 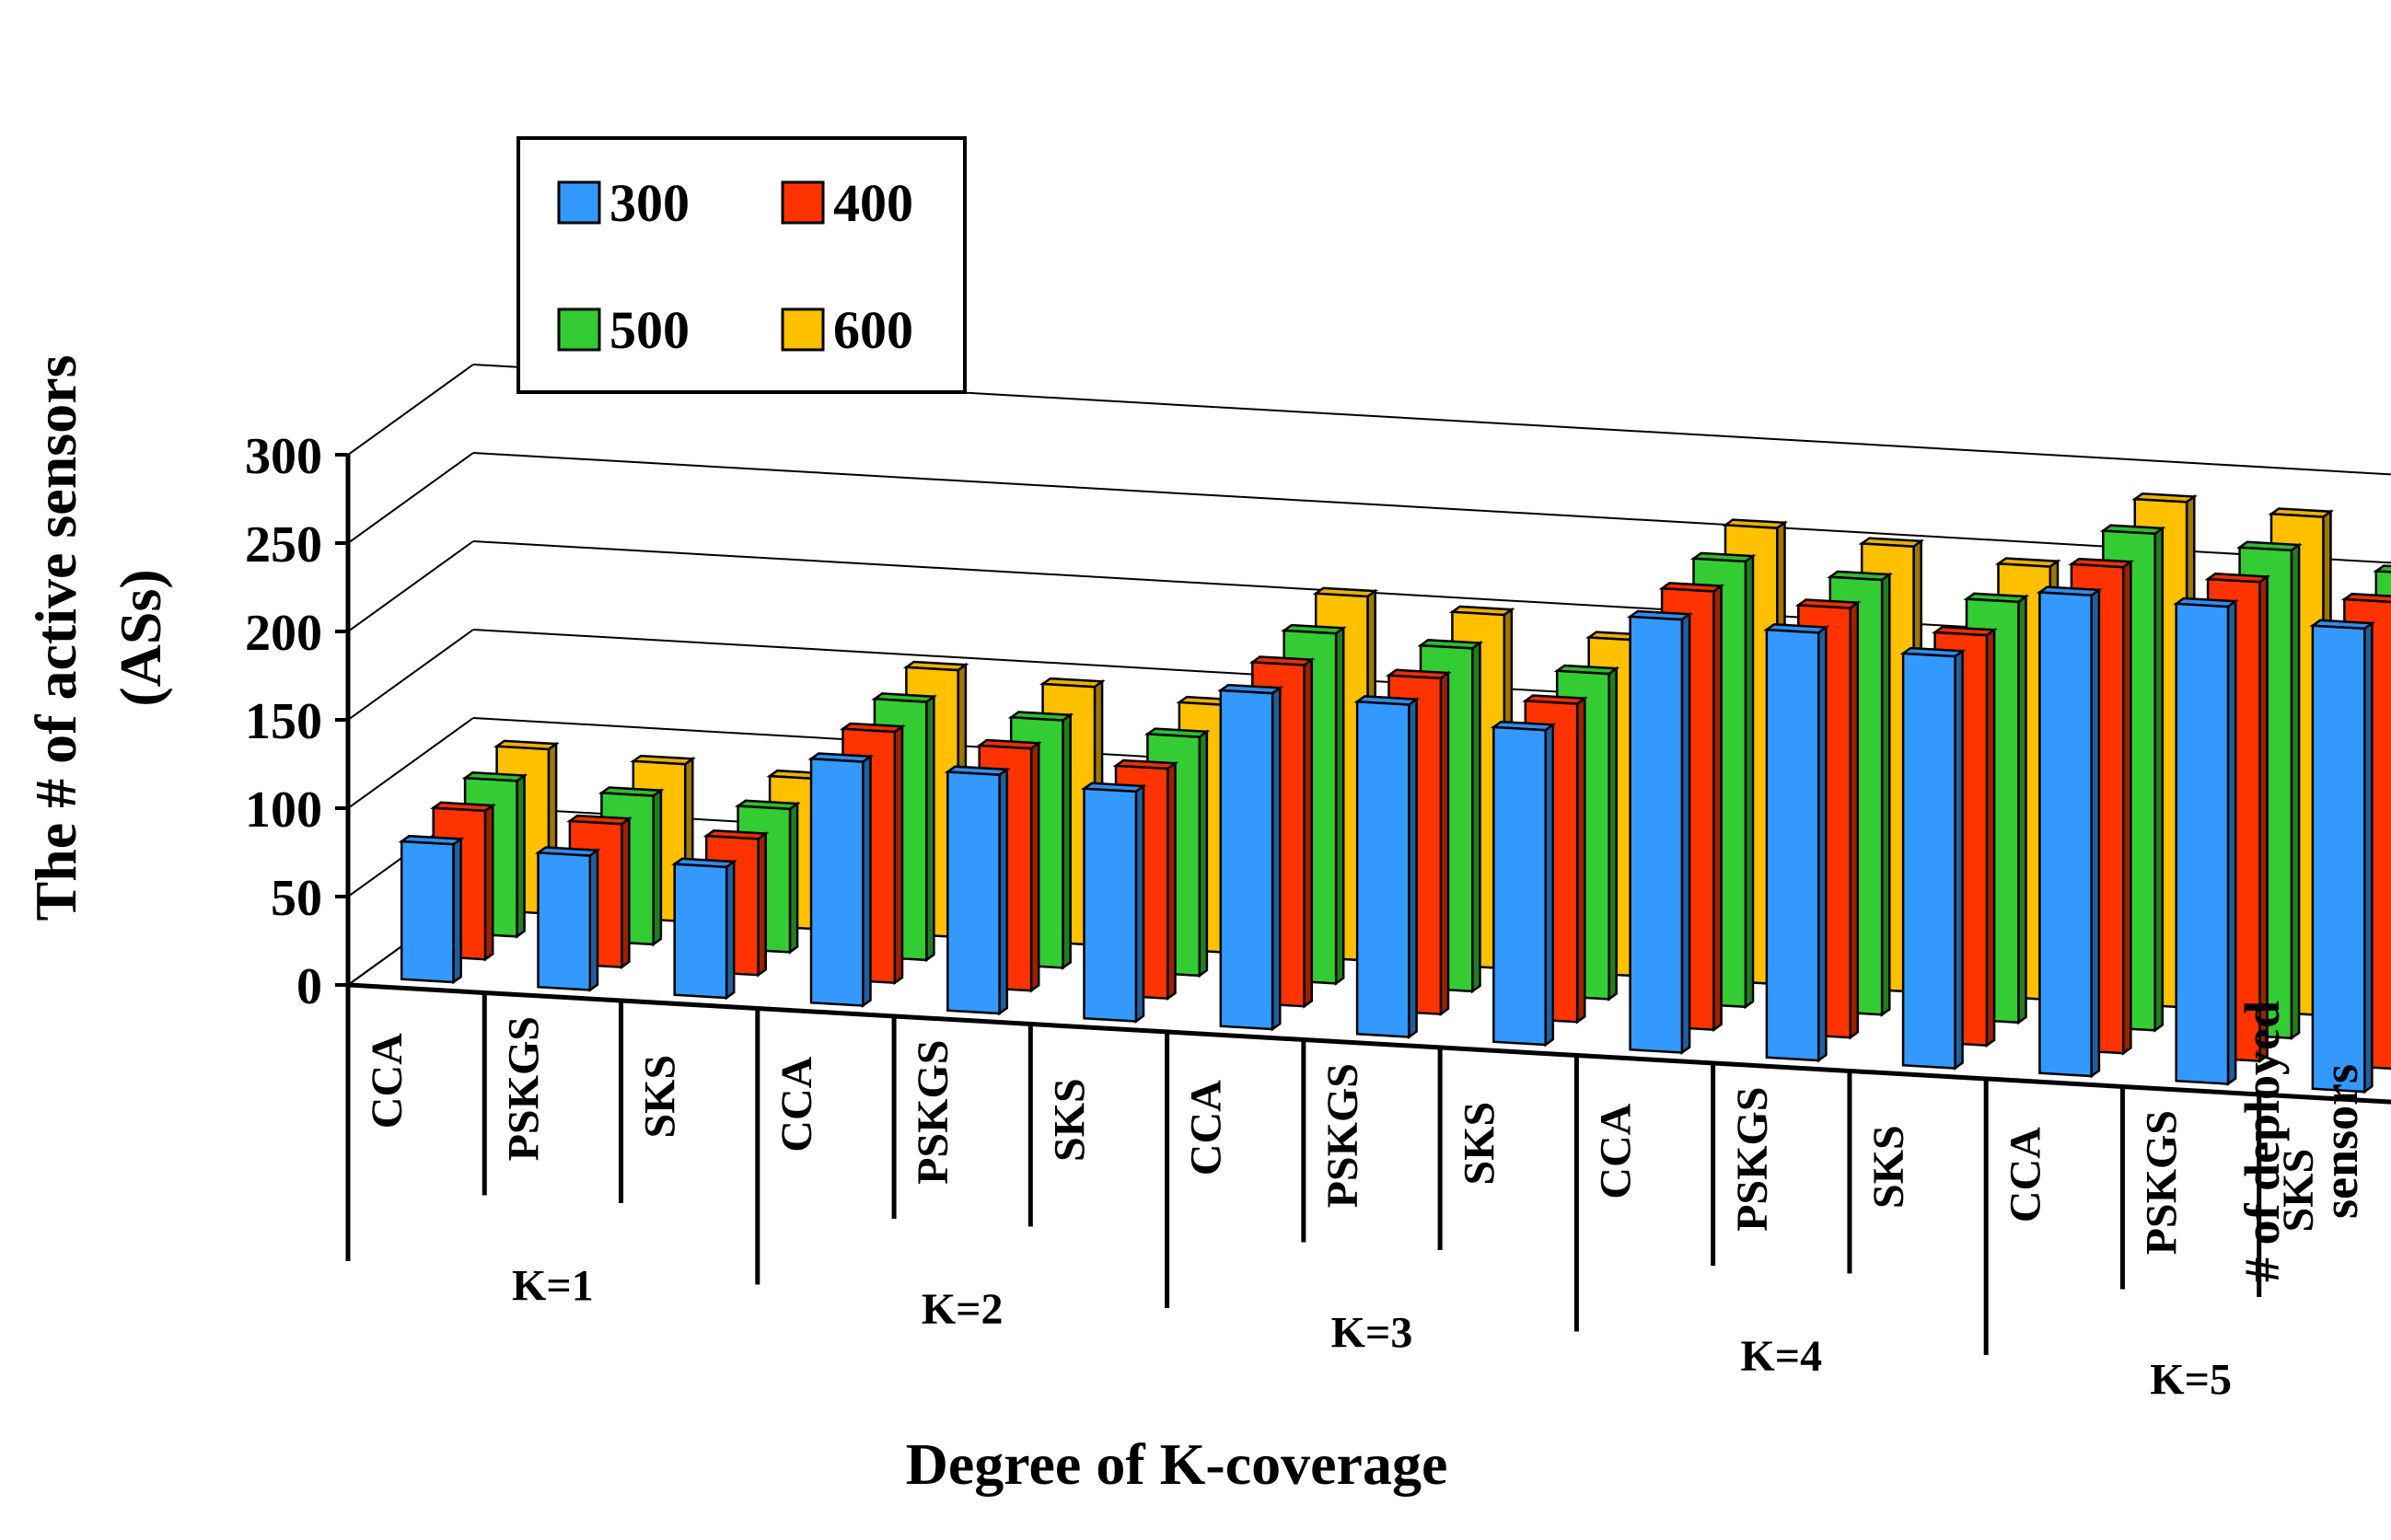 I want to click on bar-s300-c2, so click(x=567, y=919).